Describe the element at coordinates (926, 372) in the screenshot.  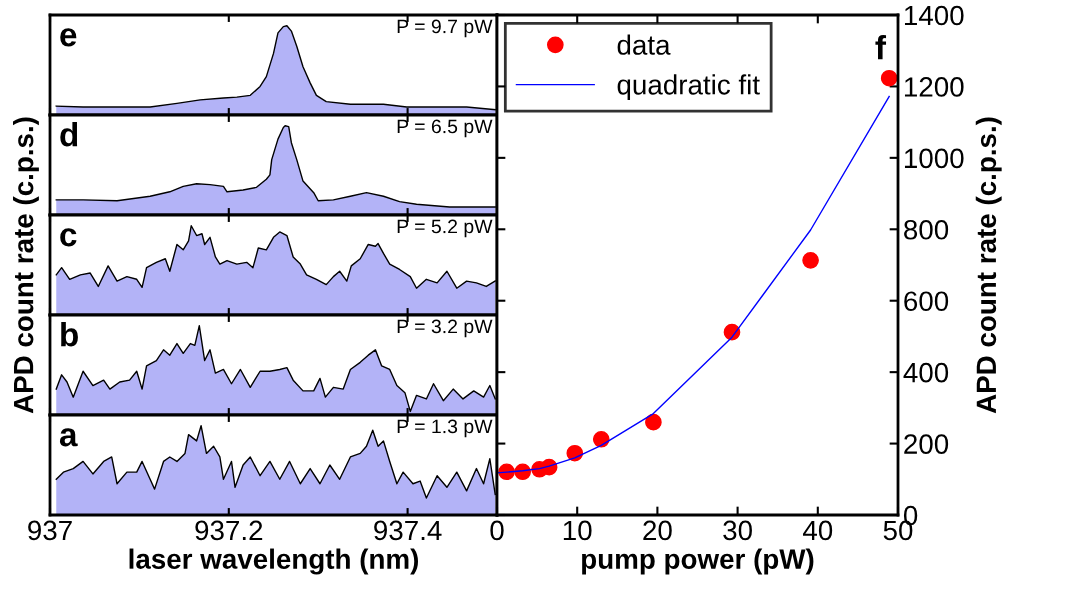
I see `y-tick-label: 400` at that location.